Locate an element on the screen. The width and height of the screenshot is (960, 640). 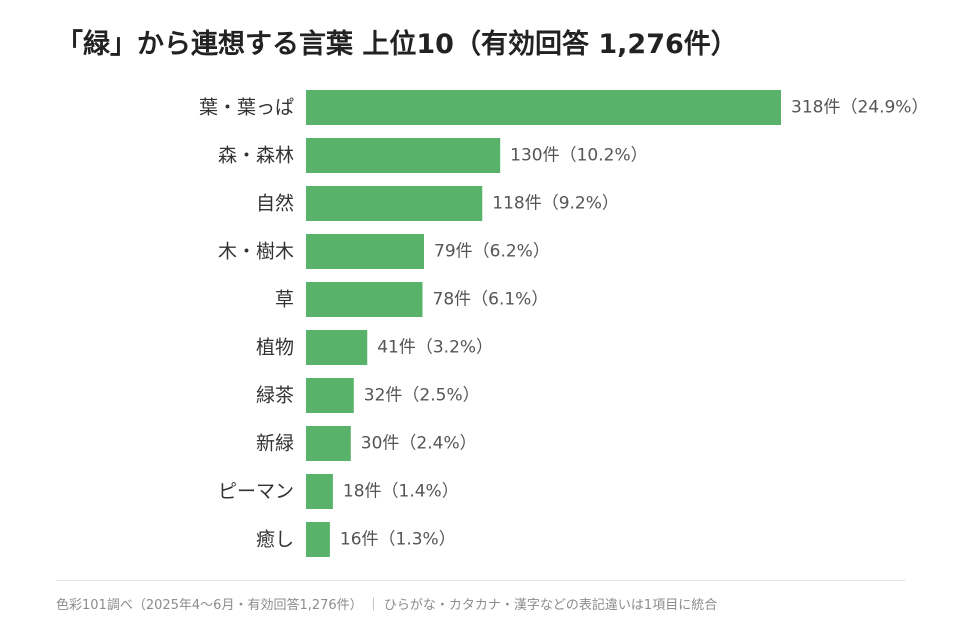
category-label: 癒し is located at coordinates (275, 540).